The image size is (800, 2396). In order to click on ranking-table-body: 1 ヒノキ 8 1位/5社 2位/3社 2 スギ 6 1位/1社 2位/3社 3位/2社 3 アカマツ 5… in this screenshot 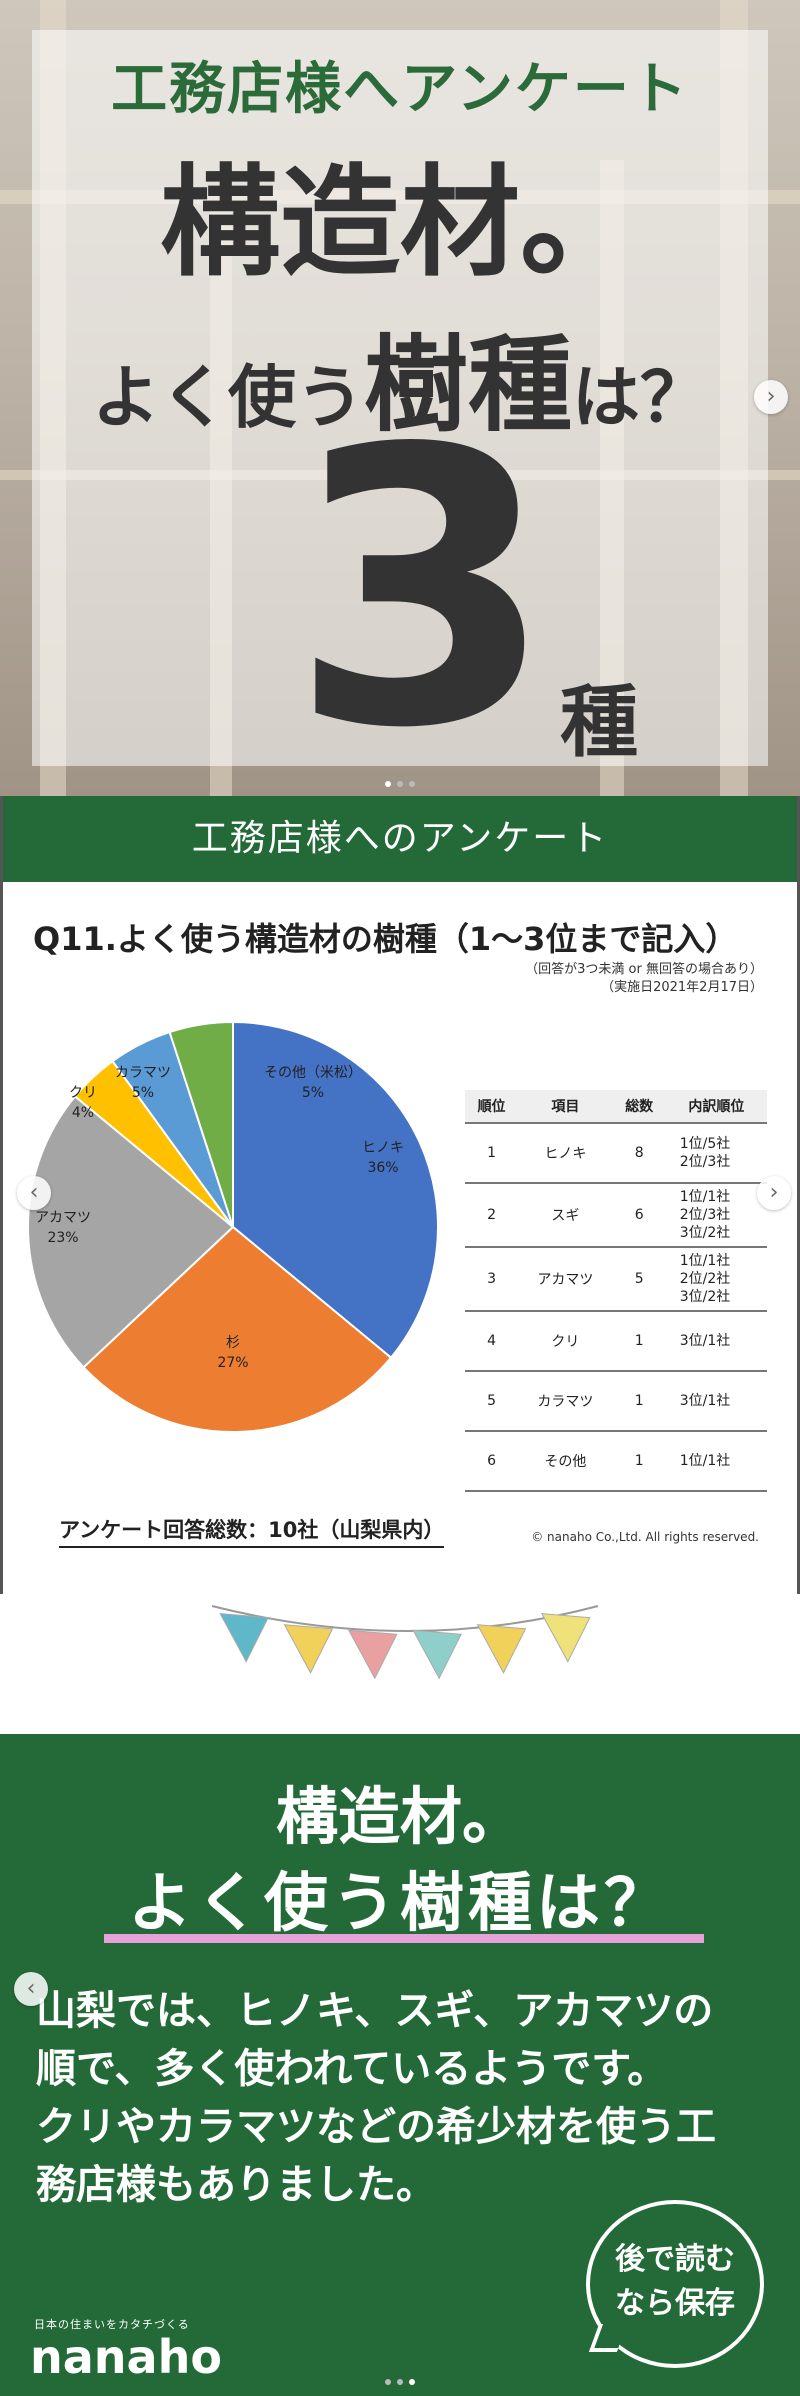, I will do `click(616, 1307)`.